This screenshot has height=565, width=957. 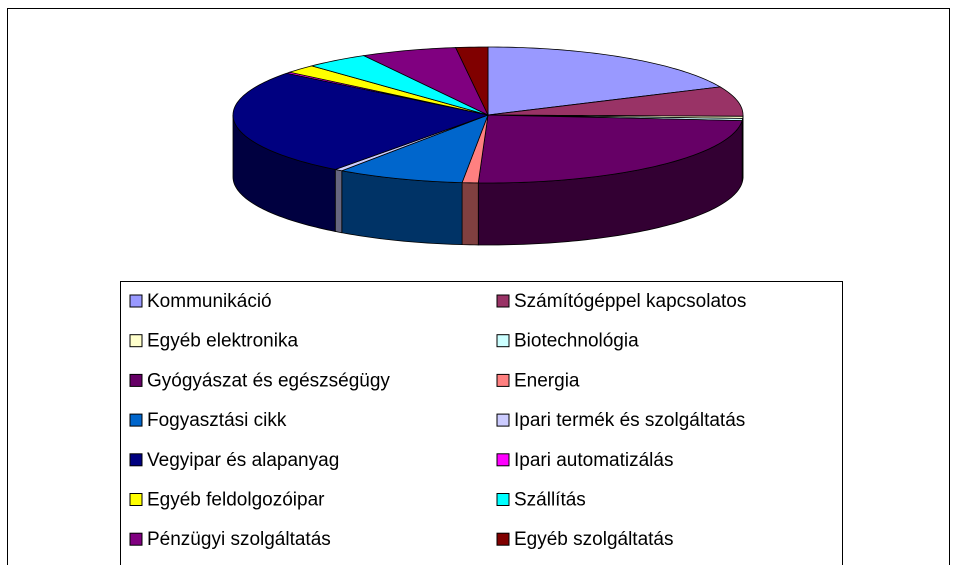 I want to click on legend-label: Szállítás, so click(x=550, y=500).